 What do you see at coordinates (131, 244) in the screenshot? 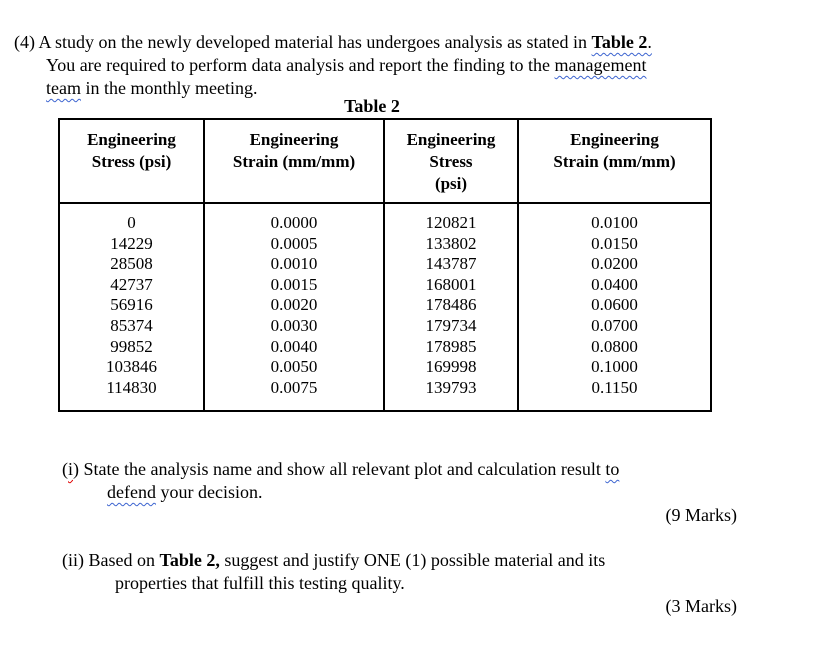
I see `table-cell: 14229` at bounding box center [131, 244].